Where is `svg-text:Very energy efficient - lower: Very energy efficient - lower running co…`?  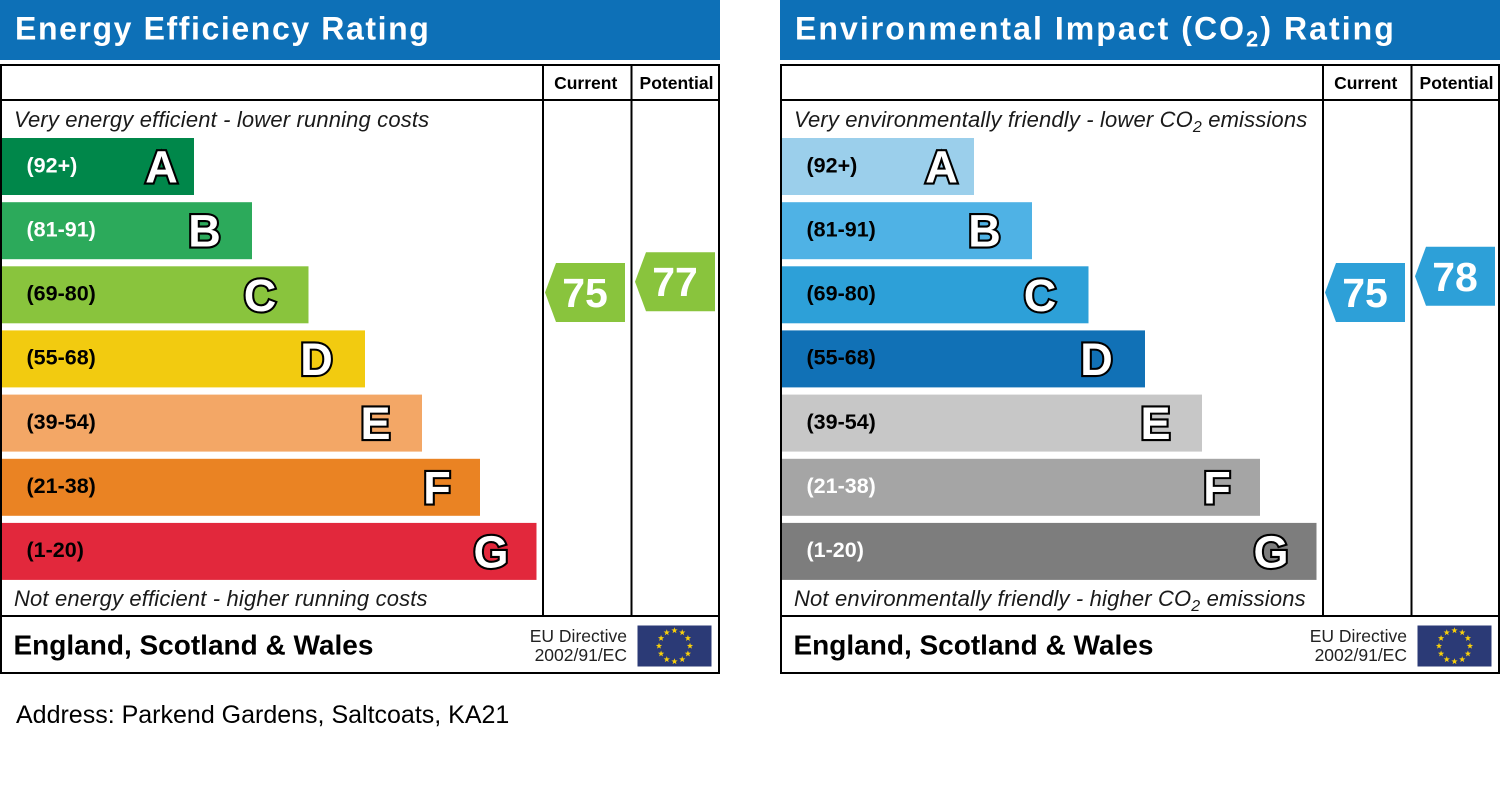
svg-text:Very energy efficient - lower: Very energy efficient - lower running co… is located at coordinates (221, 119).